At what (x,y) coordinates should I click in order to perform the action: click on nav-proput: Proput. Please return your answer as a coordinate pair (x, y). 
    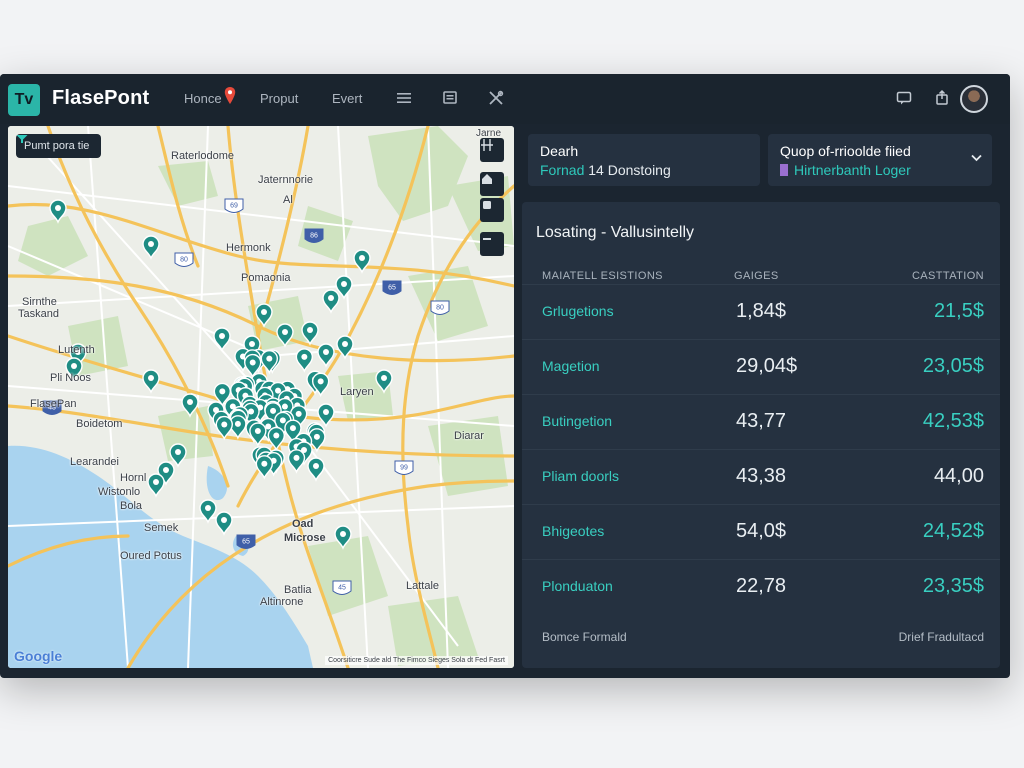
    Looking at the image, I should click on (279, 98).